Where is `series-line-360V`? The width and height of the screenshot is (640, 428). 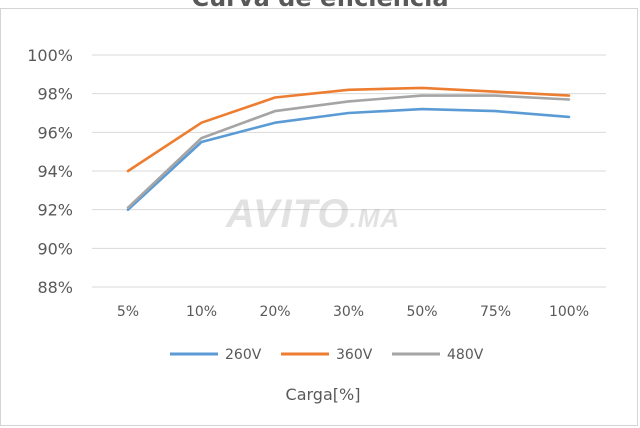 series-line-360V is located at coordinates (348, 129).